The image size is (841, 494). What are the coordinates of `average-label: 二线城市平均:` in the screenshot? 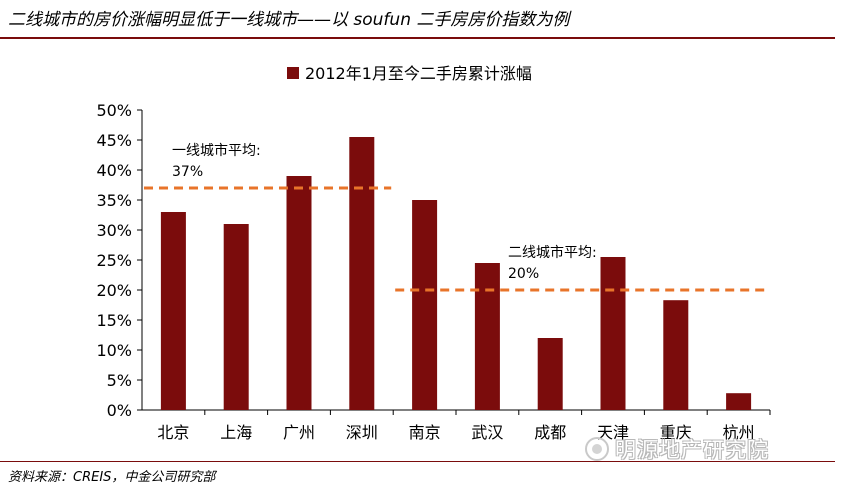 It's located at (552, 252).